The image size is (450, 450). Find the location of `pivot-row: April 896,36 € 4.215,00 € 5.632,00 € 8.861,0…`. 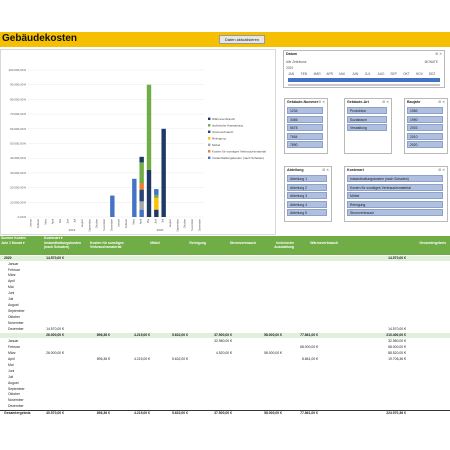

pivot-row: April 896,36 € 4.215,00 € 5.632,00 € 8.861,0… is located at coordinates (225, 359).